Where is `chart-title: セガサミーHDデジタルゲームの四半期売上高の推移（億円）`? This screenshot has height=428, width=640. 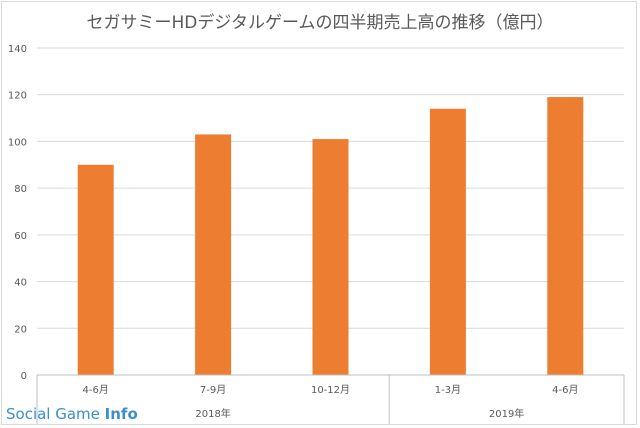 chart-title: セガサミーHDデジタルゲームの四半期売上高の推移（億円） is located at coordinates (320, 23).